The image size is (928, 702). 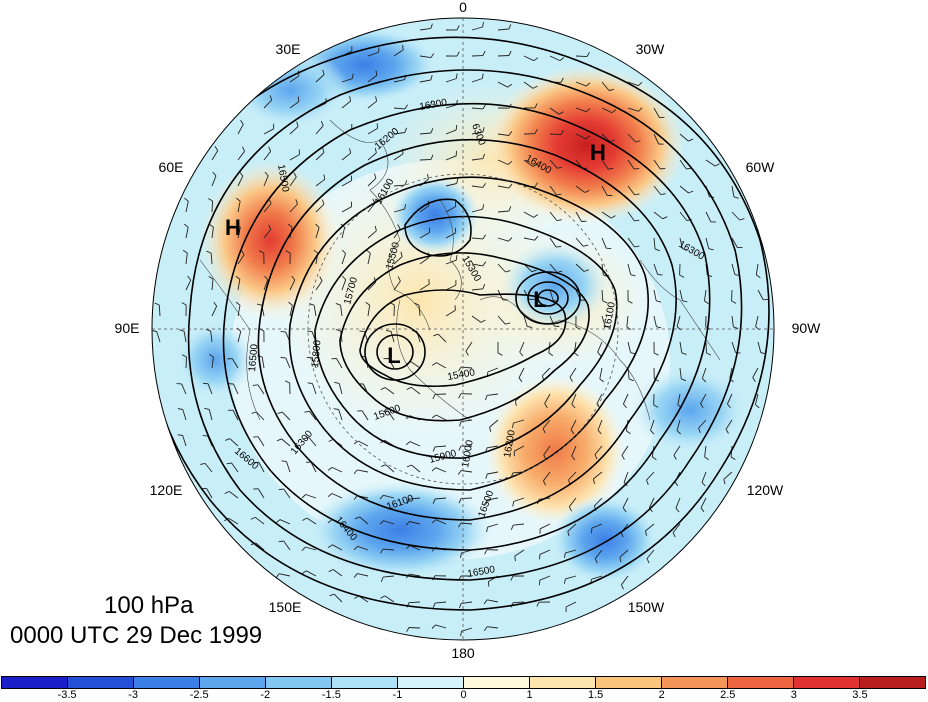 What do you see at coordinates (133, 695) in the screenshot?
I see `colorbar-tick-label: -3` at bounding box center [133, 695].